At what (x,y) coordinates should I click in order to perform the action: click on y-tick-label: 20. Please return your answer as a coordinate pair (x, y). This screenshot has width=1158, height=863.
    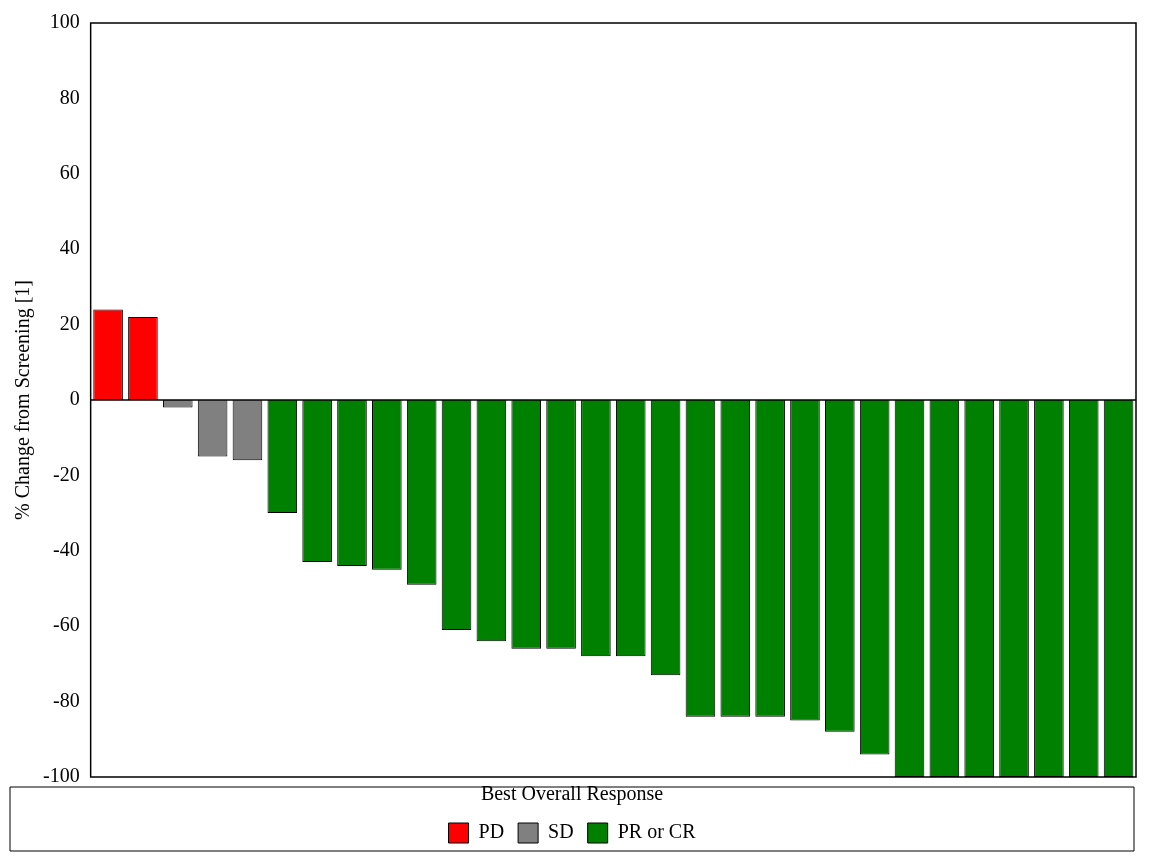
    Looking at the image, I should click on (69, 322).